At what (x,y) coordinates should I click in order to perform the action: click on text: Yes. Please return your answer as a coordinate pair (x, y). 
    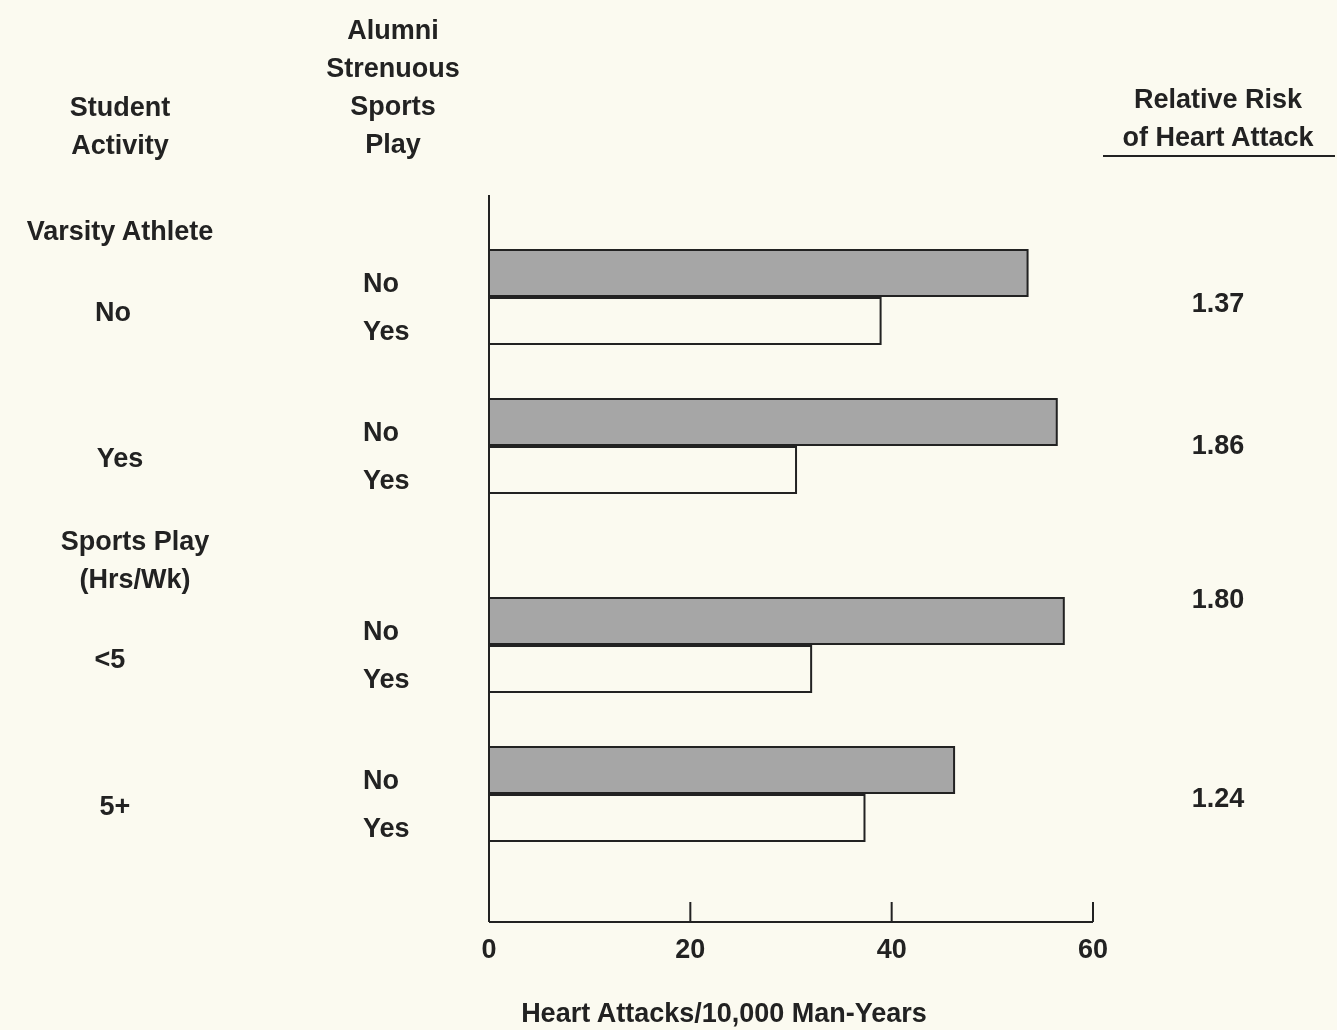
    Looking at the image, I should click on (120, 458).